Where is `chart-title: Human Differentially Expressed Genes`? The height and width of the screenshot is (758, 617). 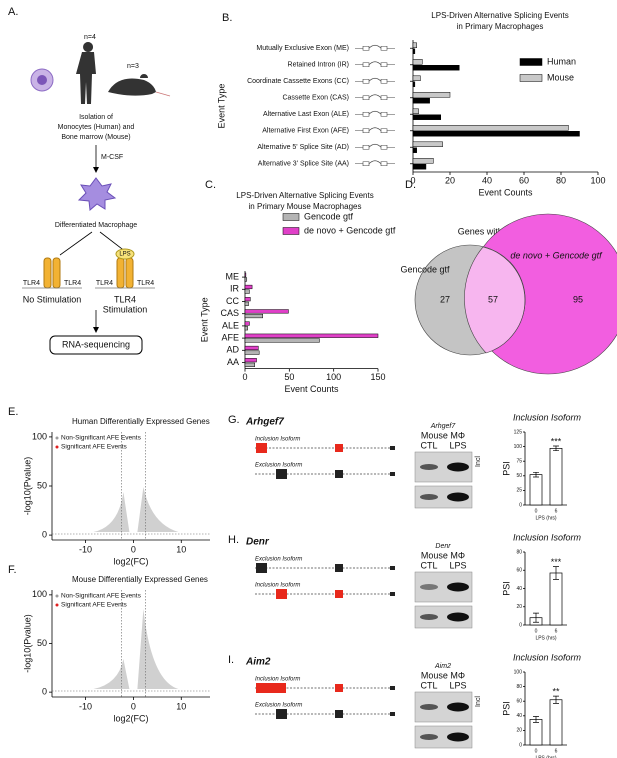
chart-title: Human Differentially Expressed Genes is located at coordinates (141, 421).